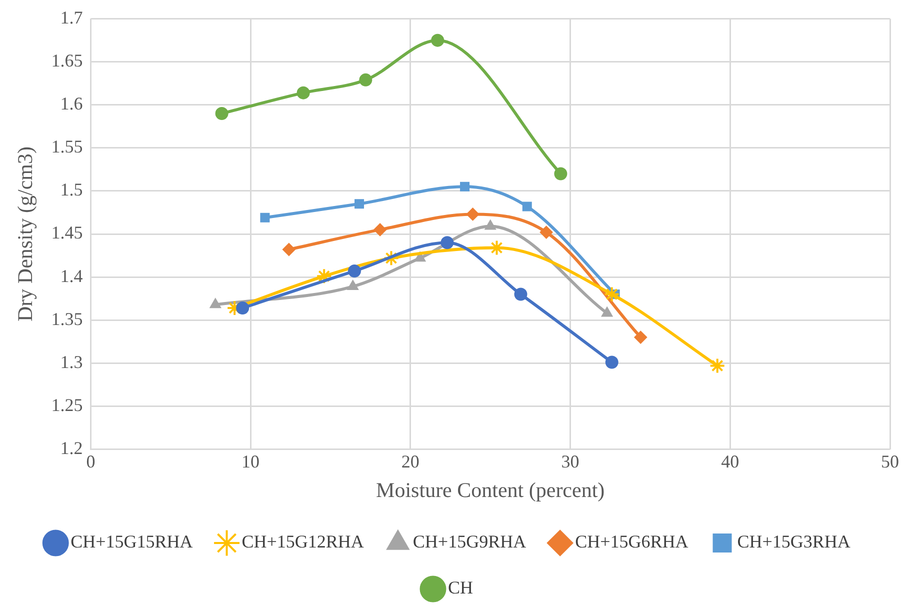 This screenshot has height=612, width=908. Describe the element at coordinates (91, 462) in the screenshot. I see `x-tick-label: 0` at that location.